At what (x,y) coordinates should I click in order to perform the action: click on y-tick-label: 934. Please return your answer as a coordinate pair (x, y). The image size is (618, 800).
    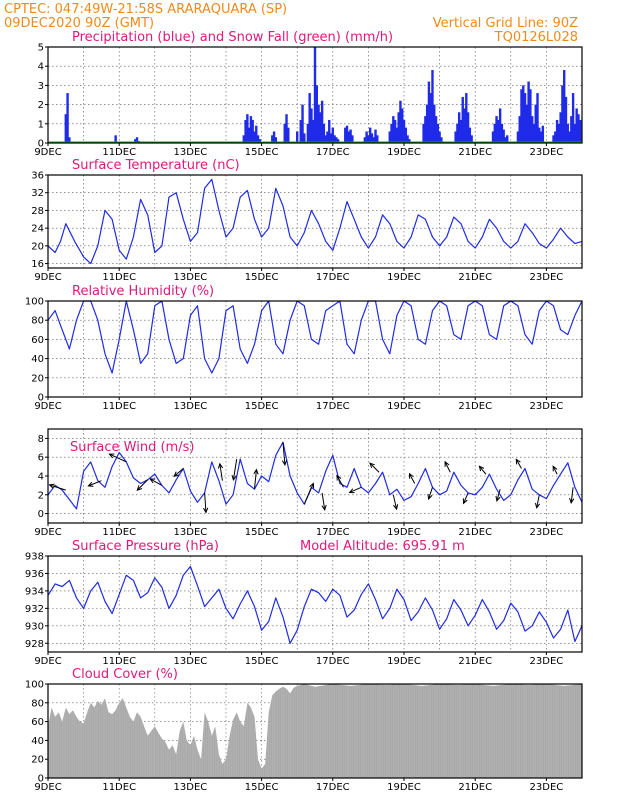
    Looking at the image, I should click on (34, 591).